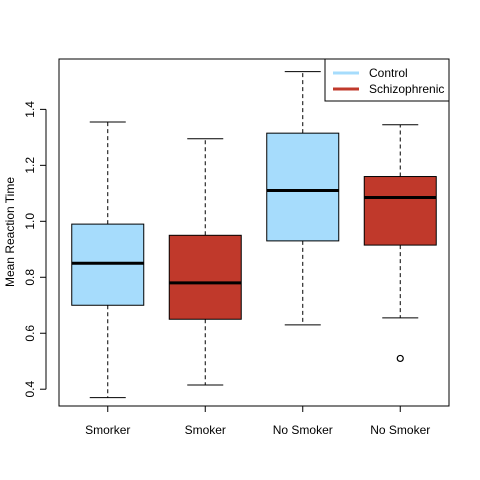 Image resolution: width=480 pixels, height=480 pixels. I want to click on y-axis: 0.4 0.6 0.8 1.0 1.2 1.4, so click(35, 249).